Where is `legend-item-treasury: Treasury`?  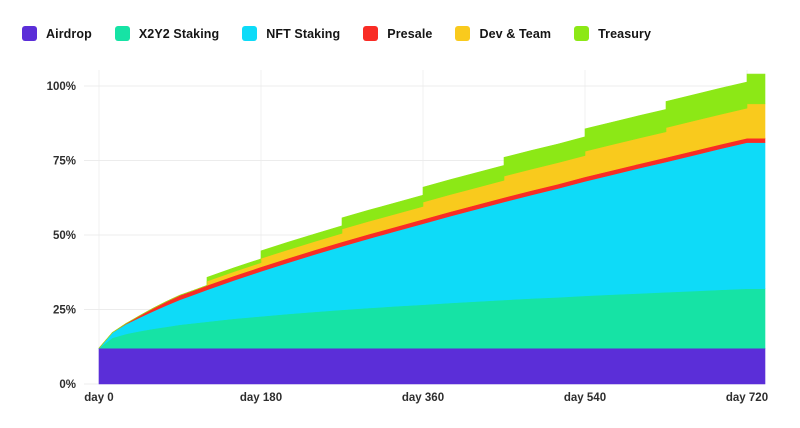 legend-item-treasury: Treasury is located at coordinates (612, 33).